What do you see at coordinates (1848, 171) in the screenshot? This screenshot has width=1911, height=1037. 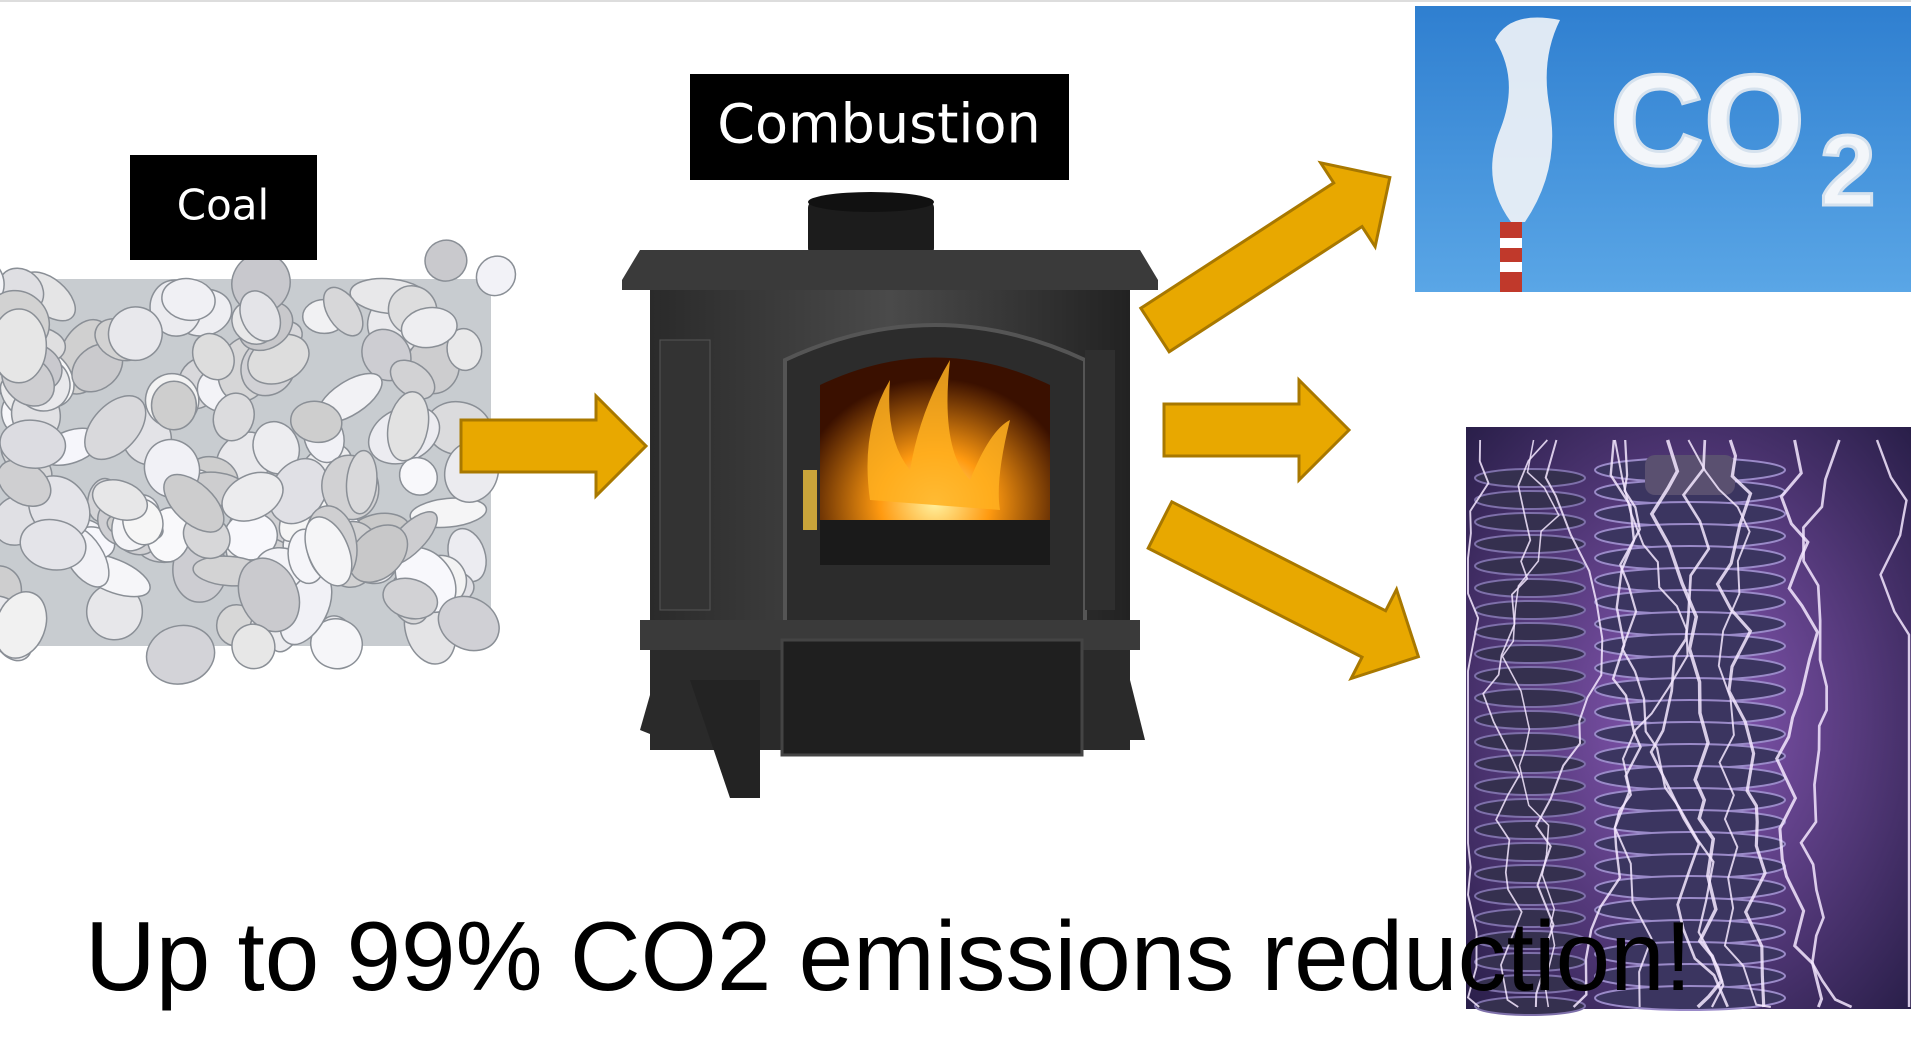 I see `co2-cloud-subscript: 2` at bounding box center [1848, 171].